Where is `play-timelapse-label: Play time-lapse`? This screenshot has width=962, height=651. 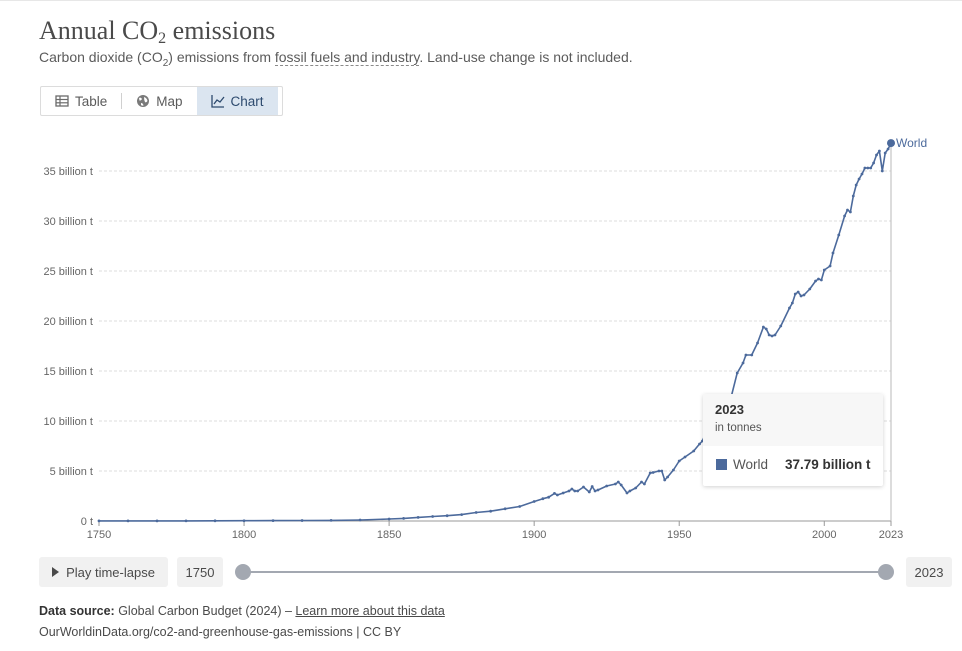
play-timelapse-label: Play time-lapse is located at coordinates (110, 572).